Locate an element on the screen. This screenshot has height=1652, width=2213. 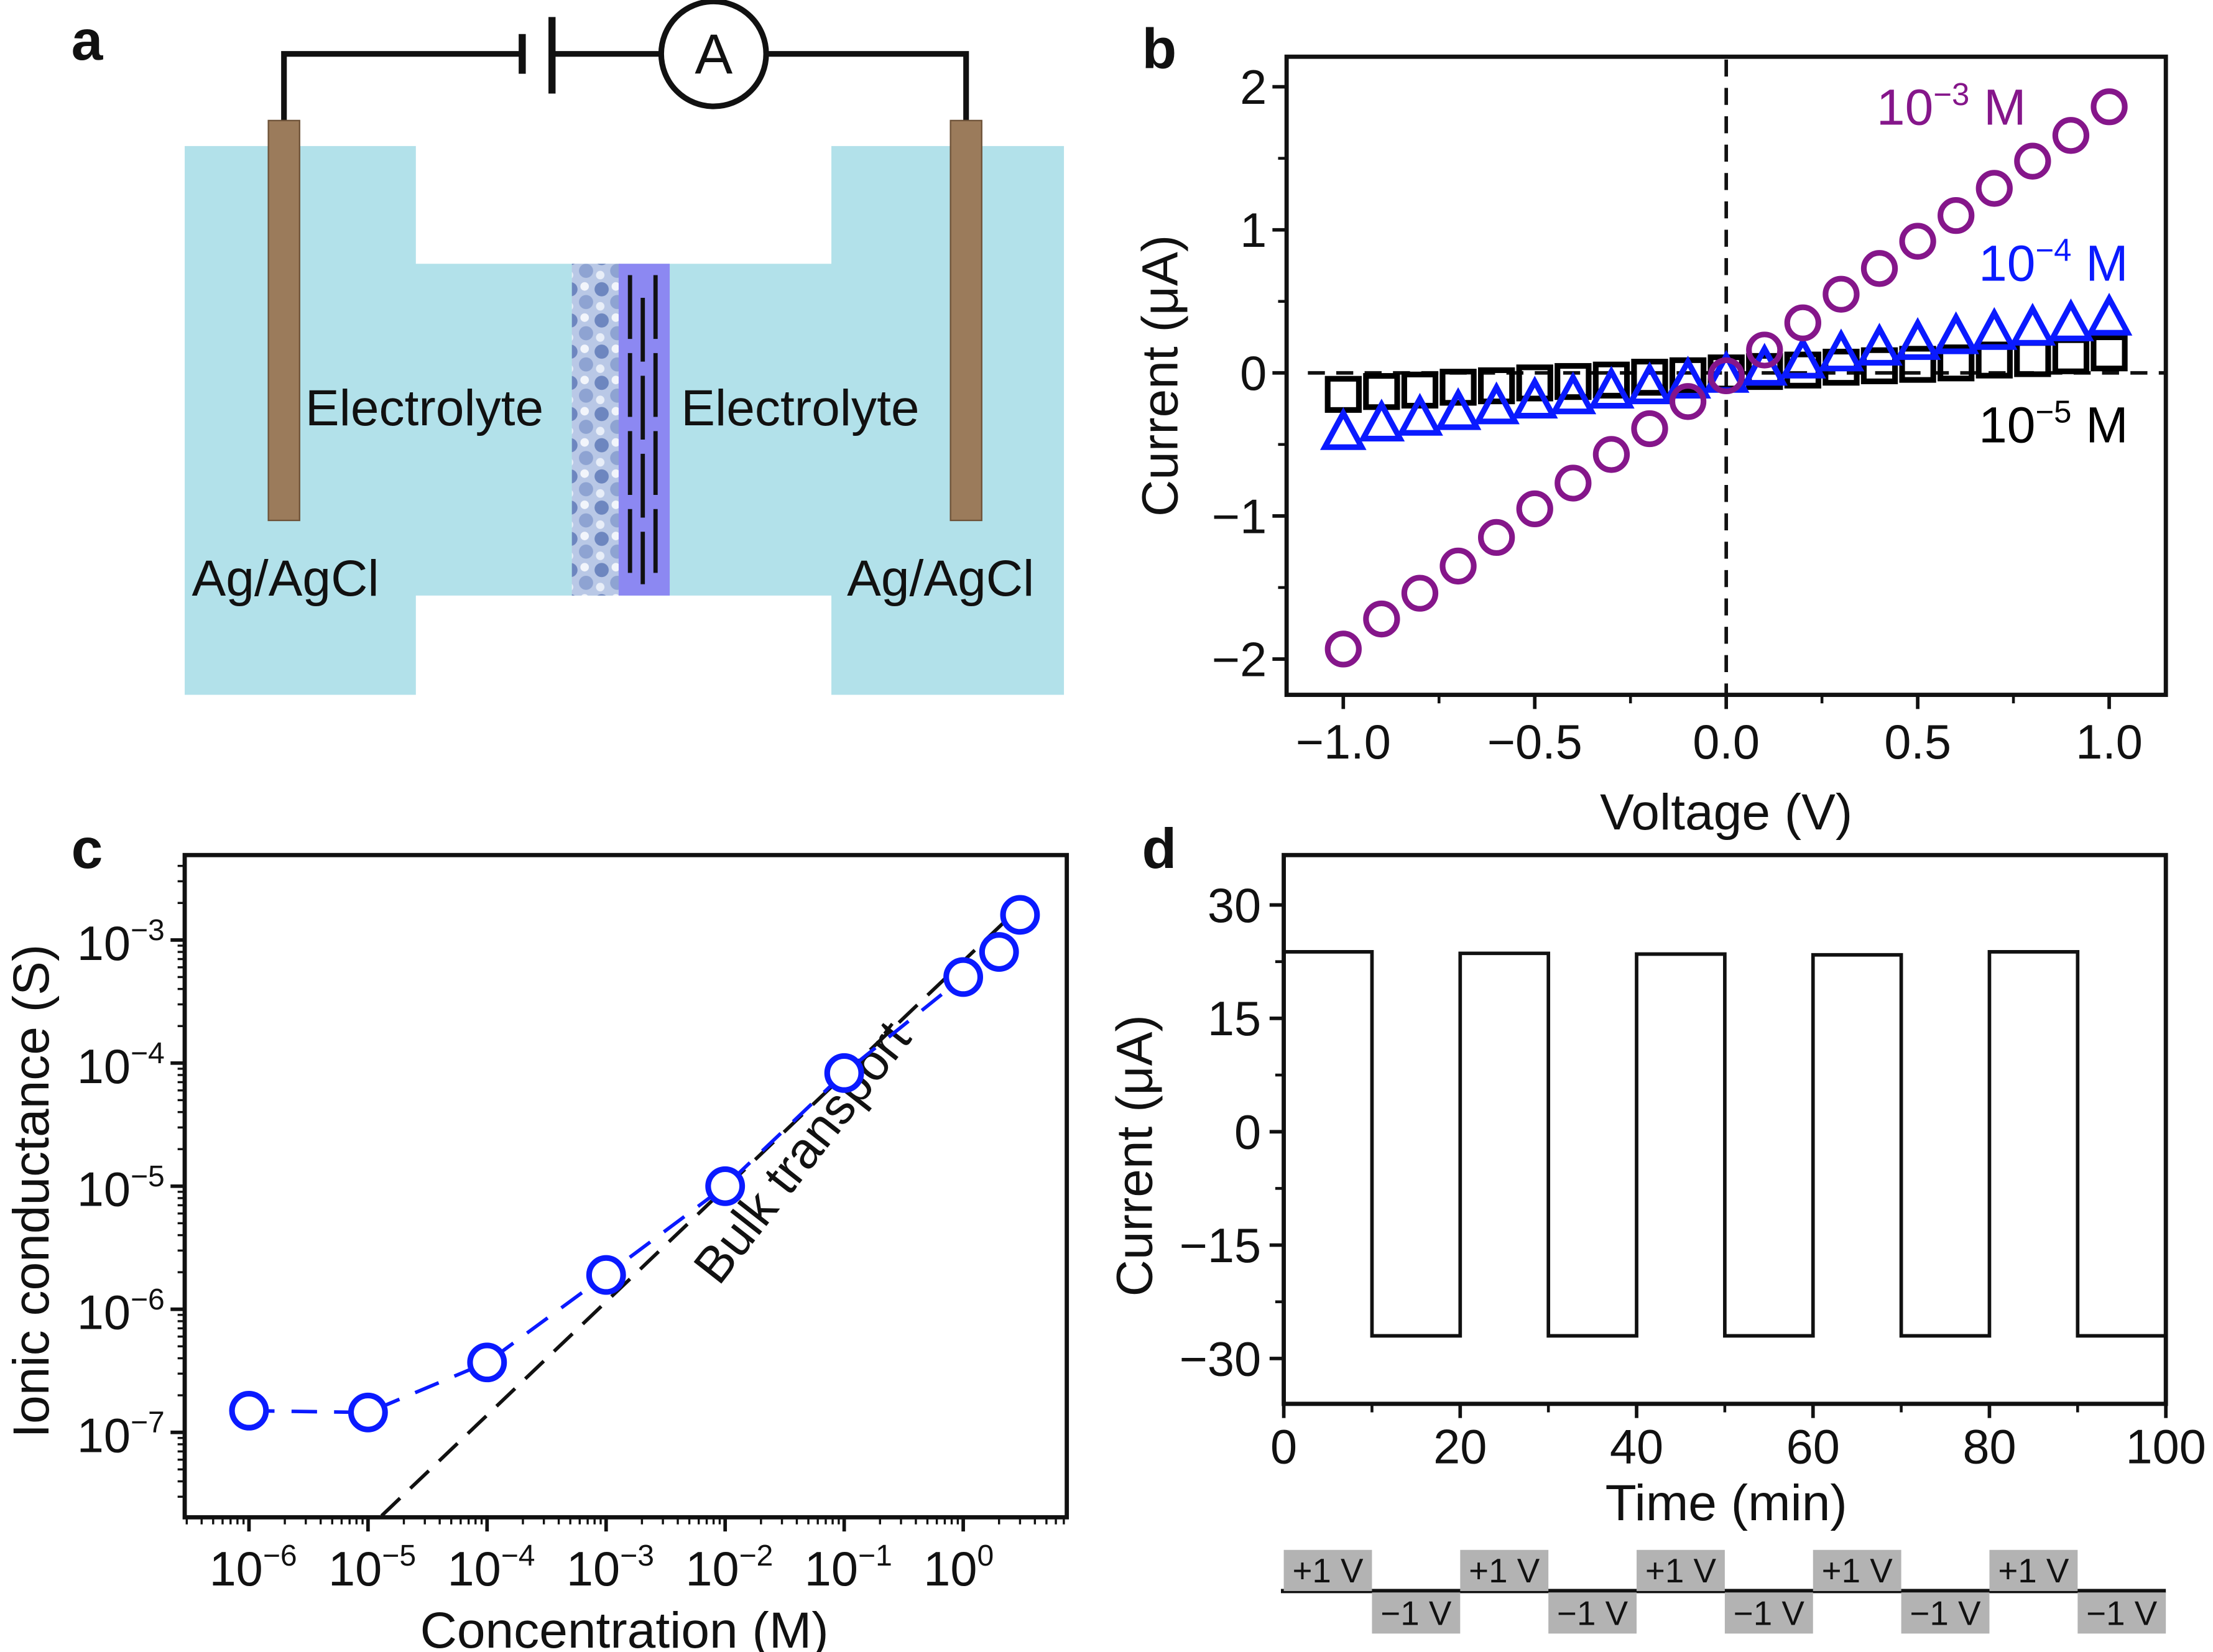
x-tick-label: 40 is located at coordinates (1636, 1447).